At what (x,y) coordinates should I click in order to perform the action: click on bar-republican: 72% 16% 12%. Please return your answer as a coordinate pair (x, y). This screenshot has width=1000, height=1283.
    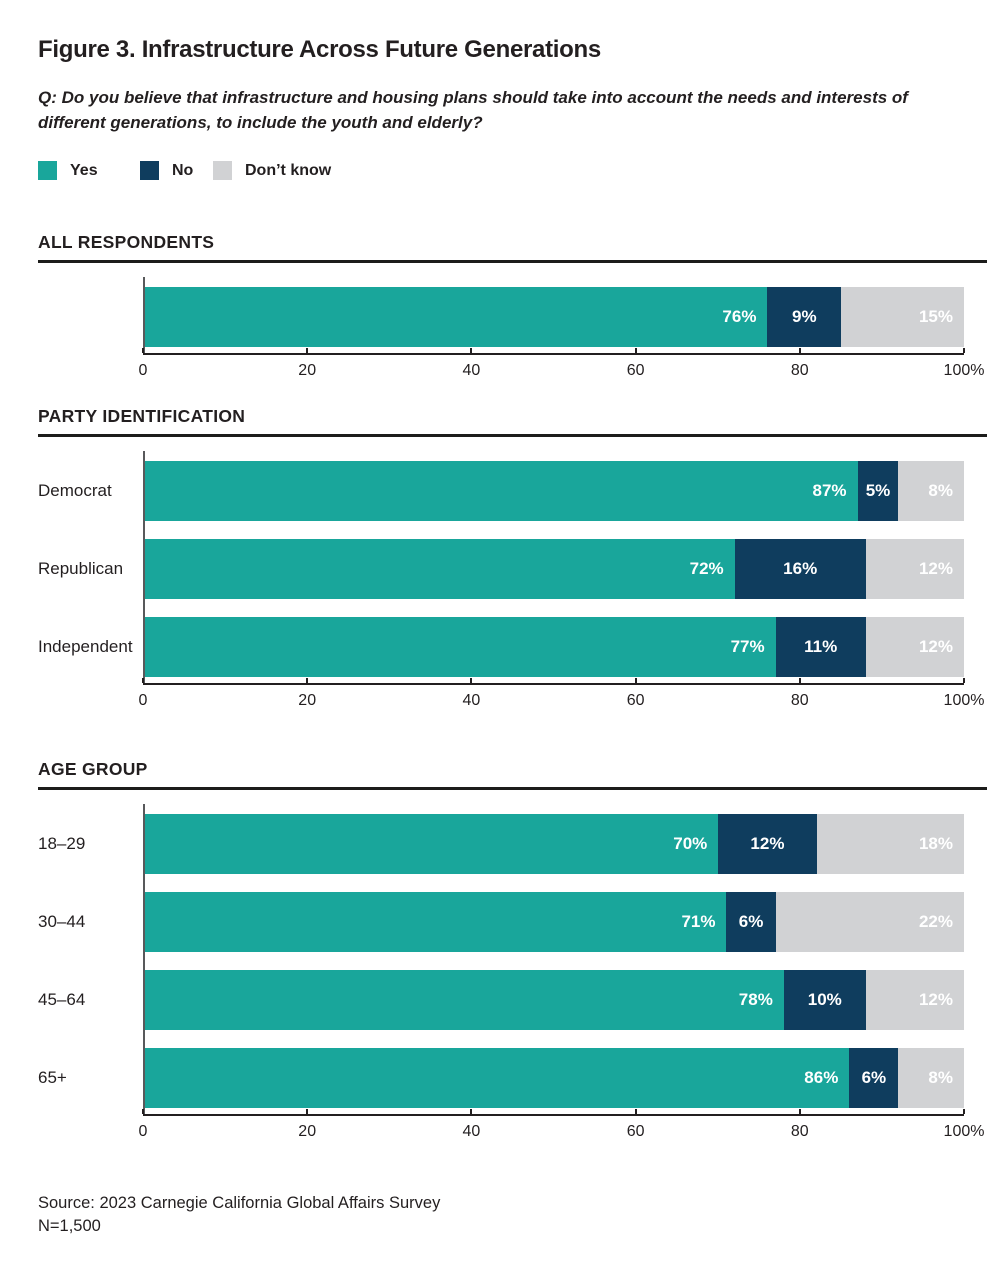
    Looking at the image, I should click on (554, 569).